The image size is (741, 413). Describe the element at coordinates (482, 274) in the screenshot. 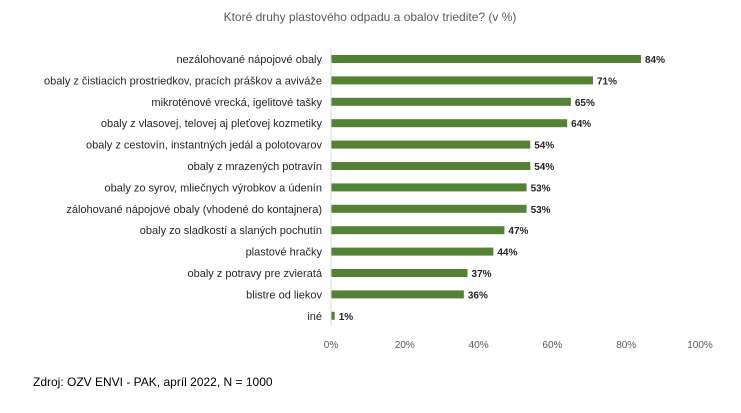

I see `value-label: 37%` at that location.